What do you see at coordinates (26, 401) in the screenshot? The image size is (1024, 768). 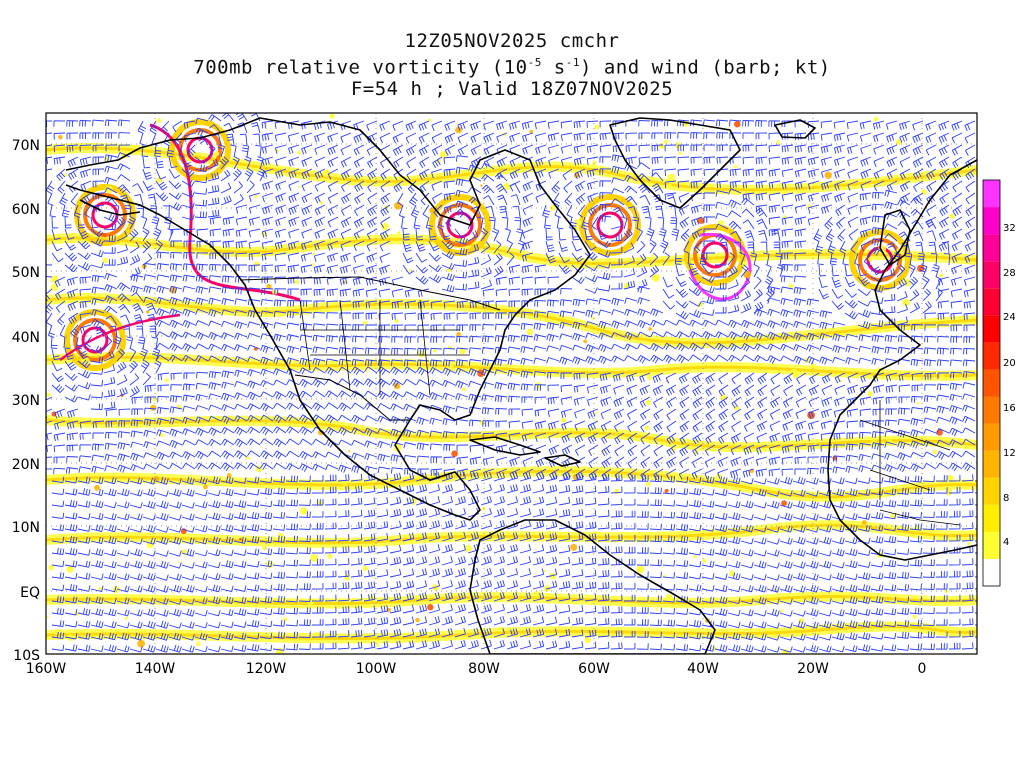 I see `latitude-labels: 70N 60N 50N 40N 30N 20N 10N EQ 10S` at bounding box center [26, 401].